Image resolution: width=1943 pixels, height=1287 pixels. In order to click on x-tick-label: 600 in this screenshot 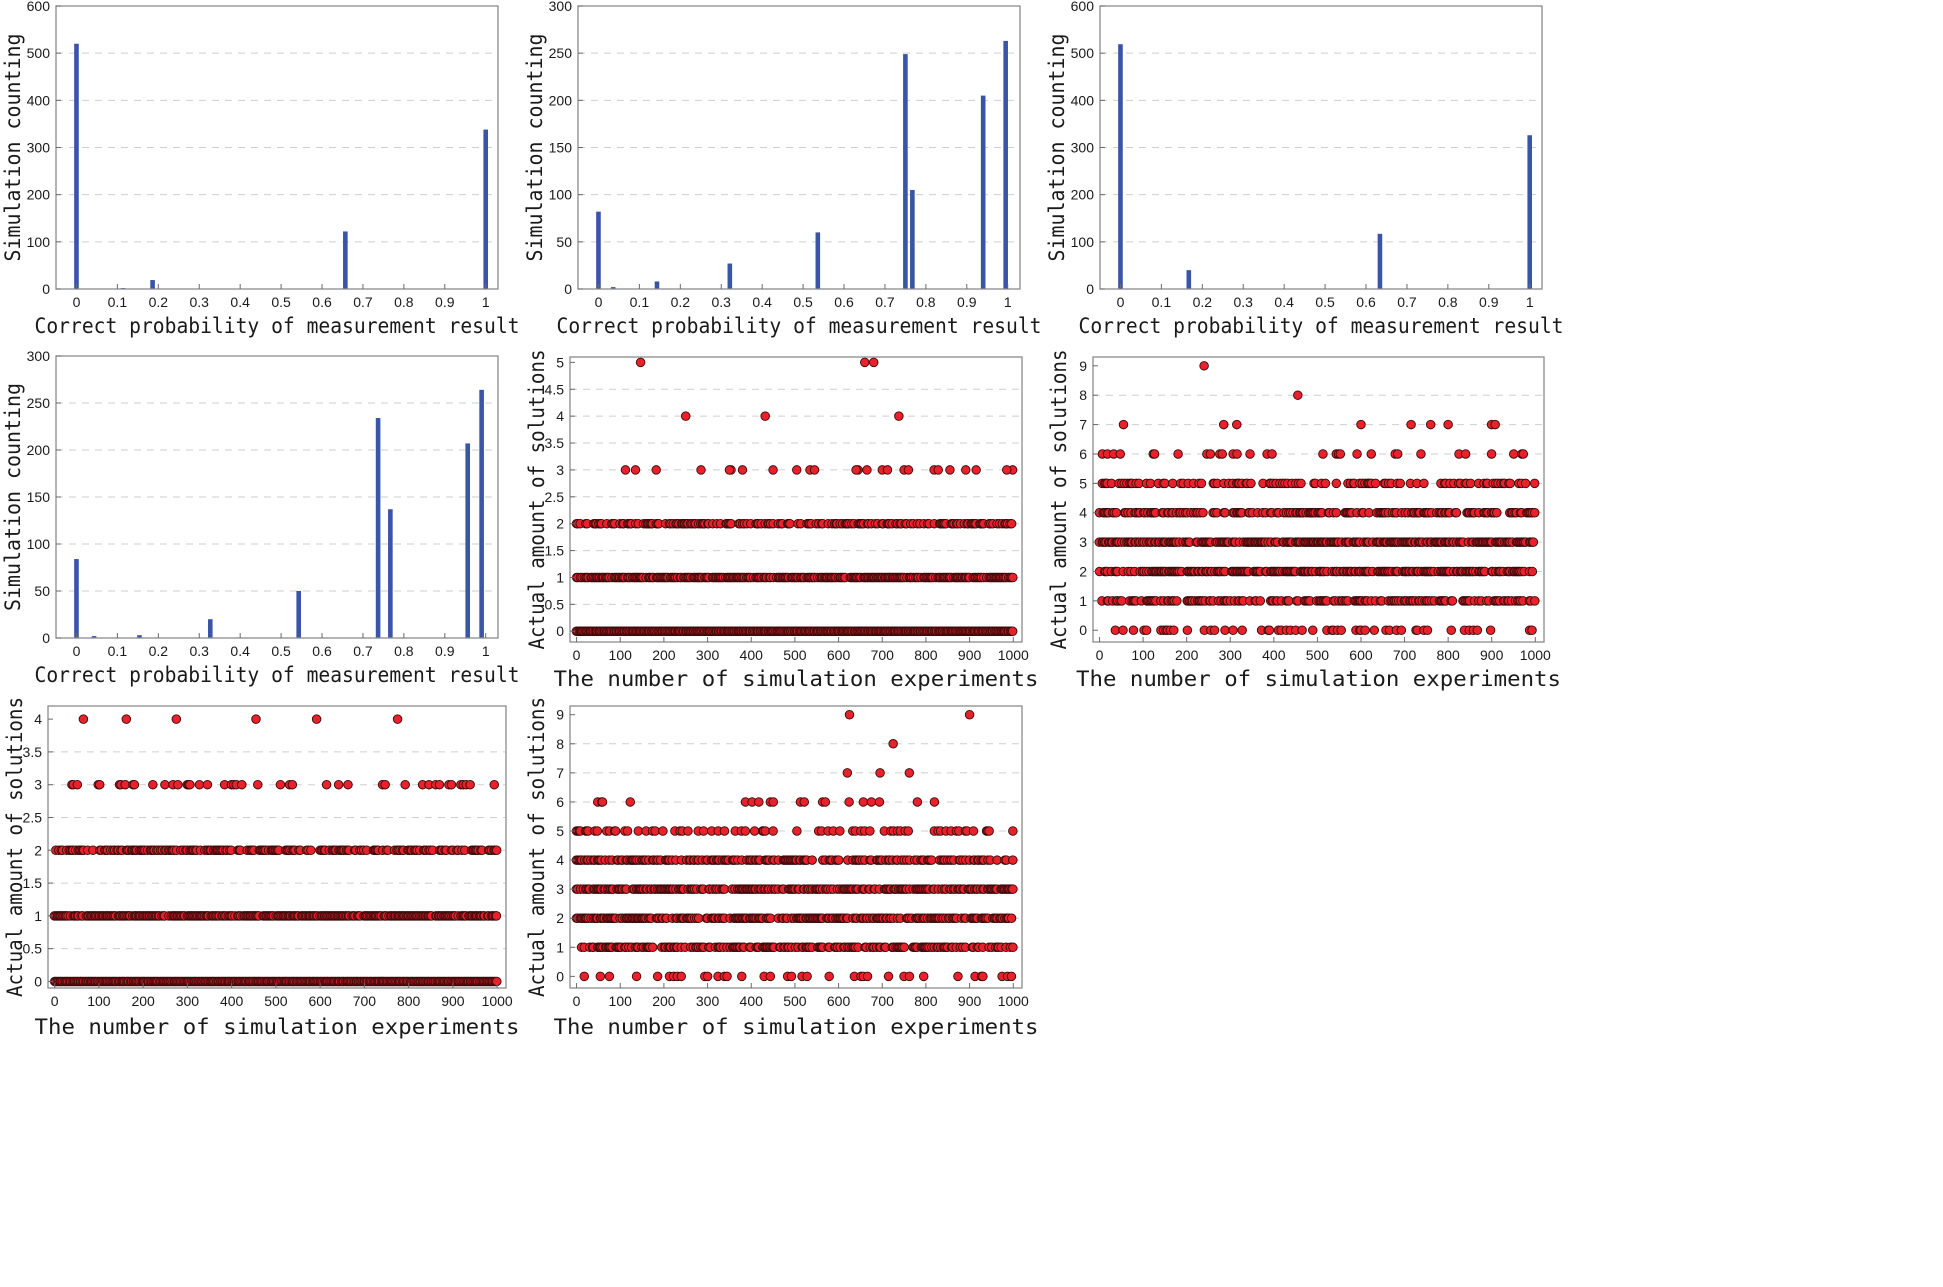, I will do `click(839, 1001)`.